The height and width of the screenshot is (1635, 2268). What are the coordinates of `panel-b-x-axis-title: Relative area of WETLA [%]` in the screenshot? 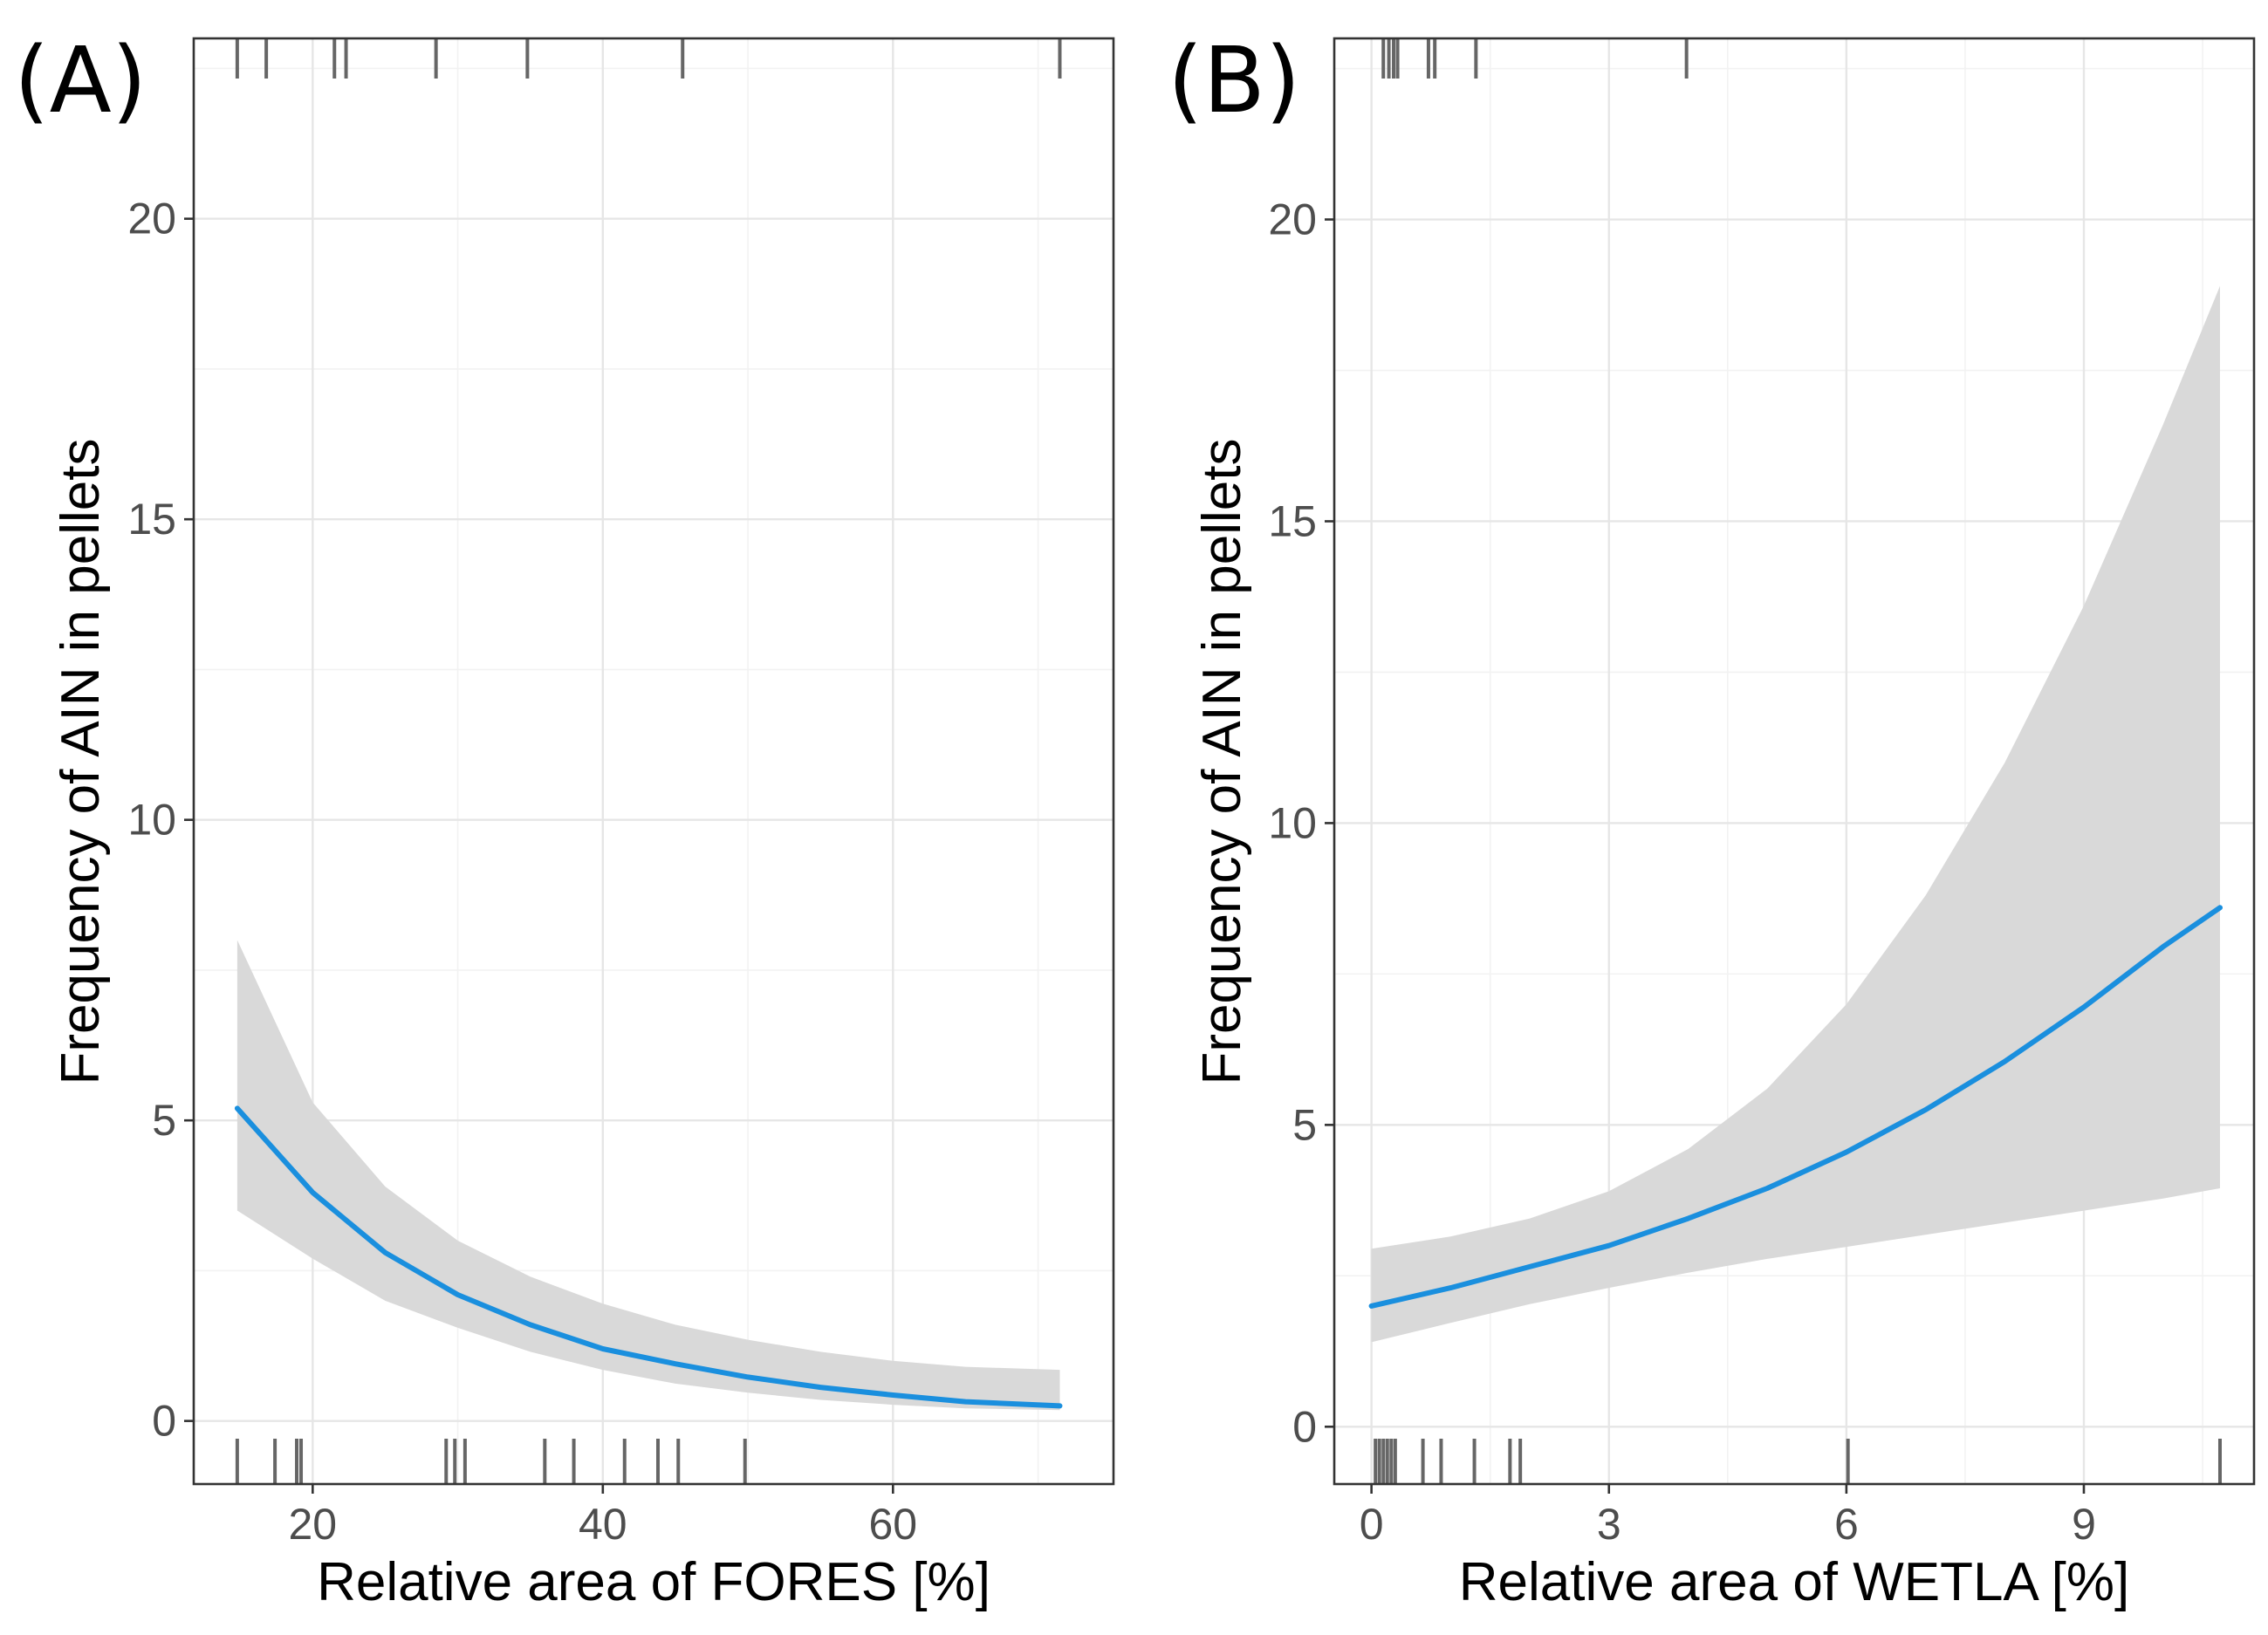 It's located at (1794, 1582).